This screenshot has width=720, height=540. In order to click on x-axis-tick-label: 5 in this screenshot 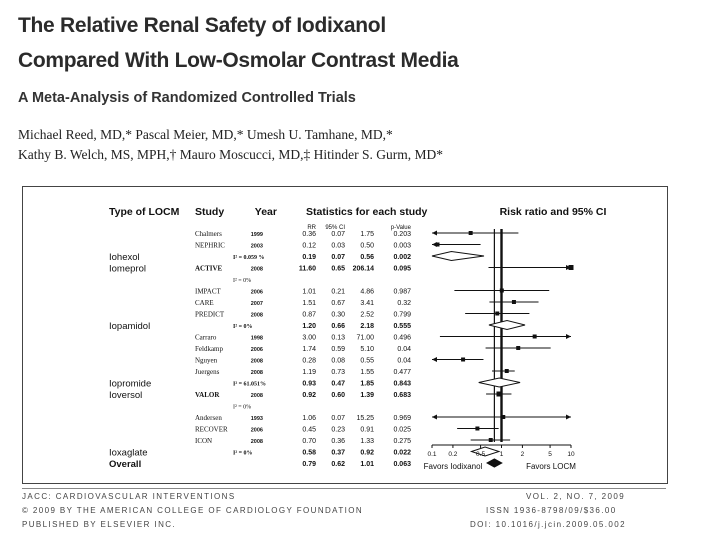, I will do `click(550, 454)`.